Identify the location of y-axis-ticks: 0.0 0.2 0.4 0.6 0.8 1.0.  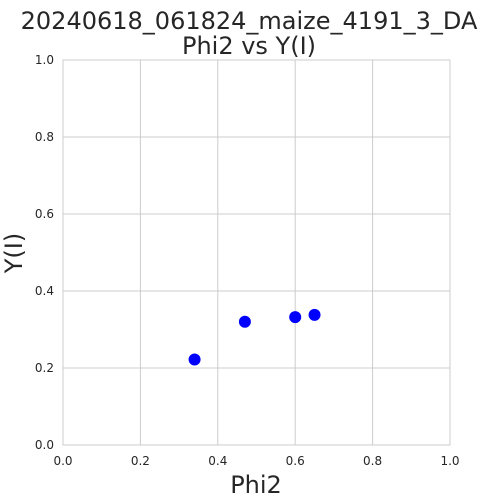
(44, 252).